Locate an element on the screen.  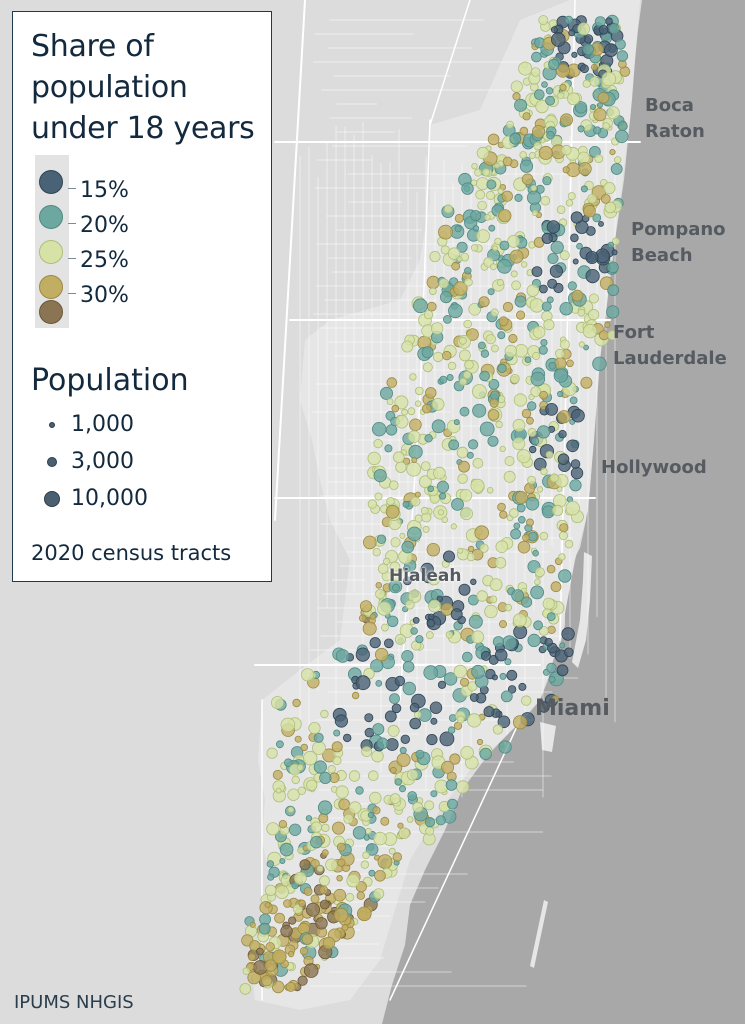
city-label-line: Pompano is located at coordinates (678, 229).